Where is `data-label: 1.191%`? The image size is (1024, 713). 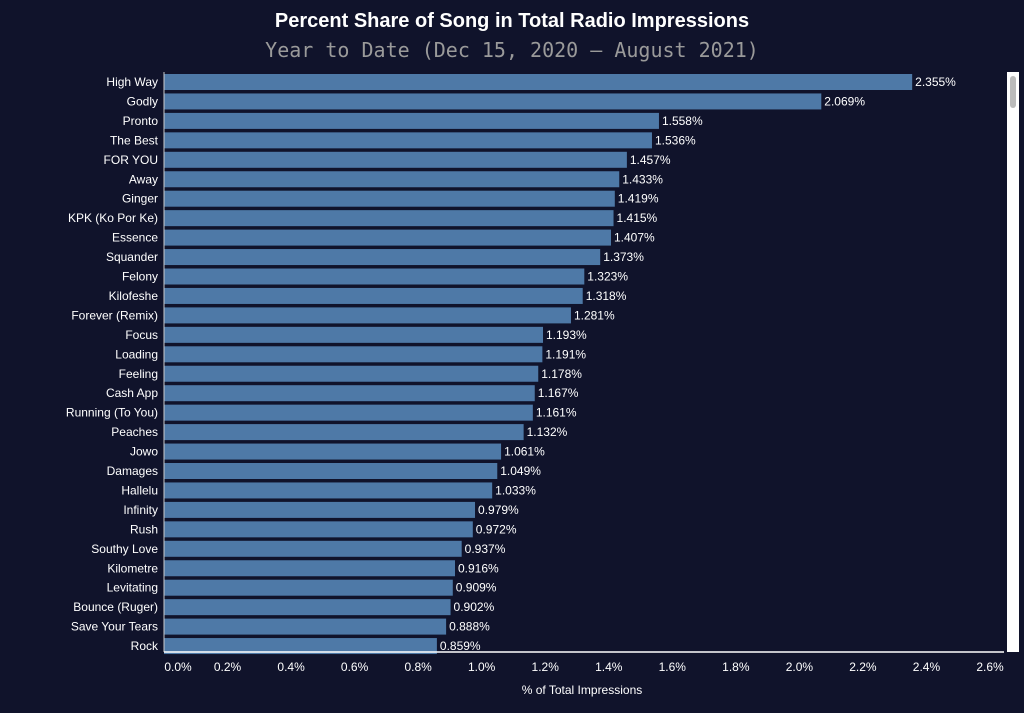
data-label: 1.191% is located at coordinates (565, 354).